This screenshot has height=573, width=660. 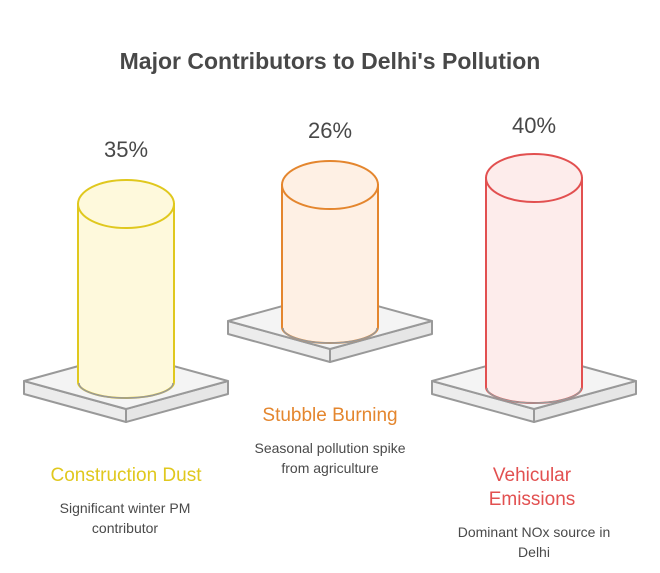 I want to click on category-label-construction-dust: Construction Dust, so click(x=126, y=475).